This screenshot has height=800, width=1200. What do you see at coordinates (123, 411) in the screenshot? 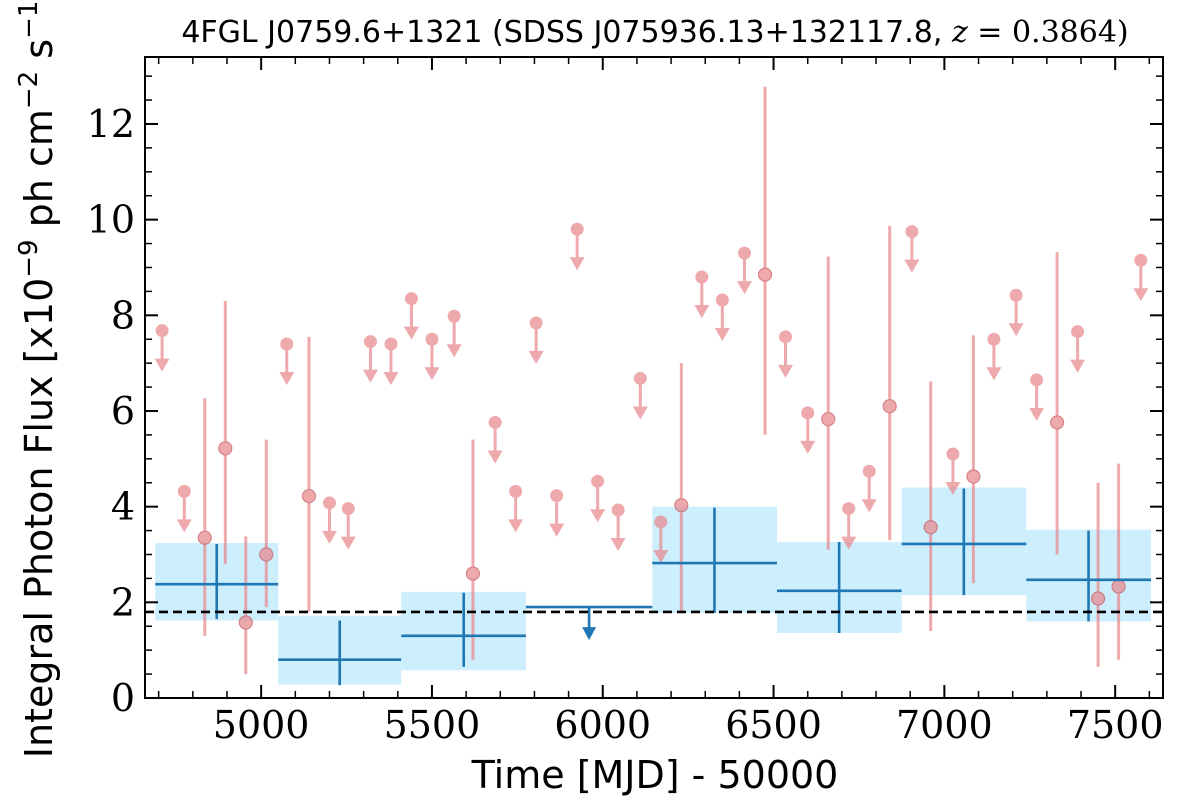
I see `y-tick-label: 6` at bounding box center [123, 411].